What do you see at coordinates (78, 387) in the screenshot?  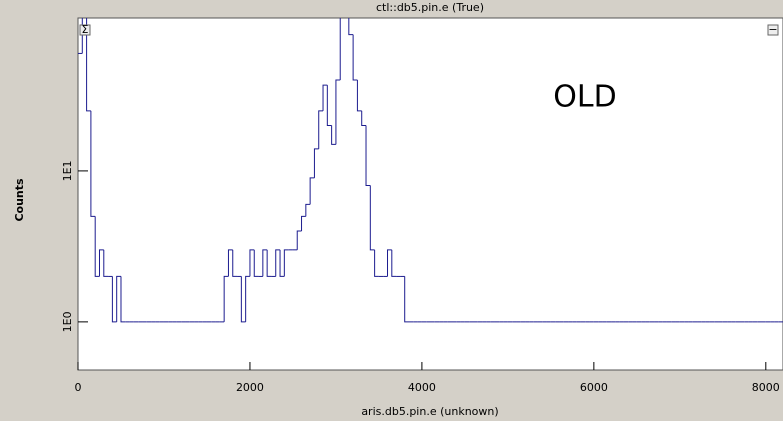 I see `x-tick-label: 0` at bounding box center [78, 387].